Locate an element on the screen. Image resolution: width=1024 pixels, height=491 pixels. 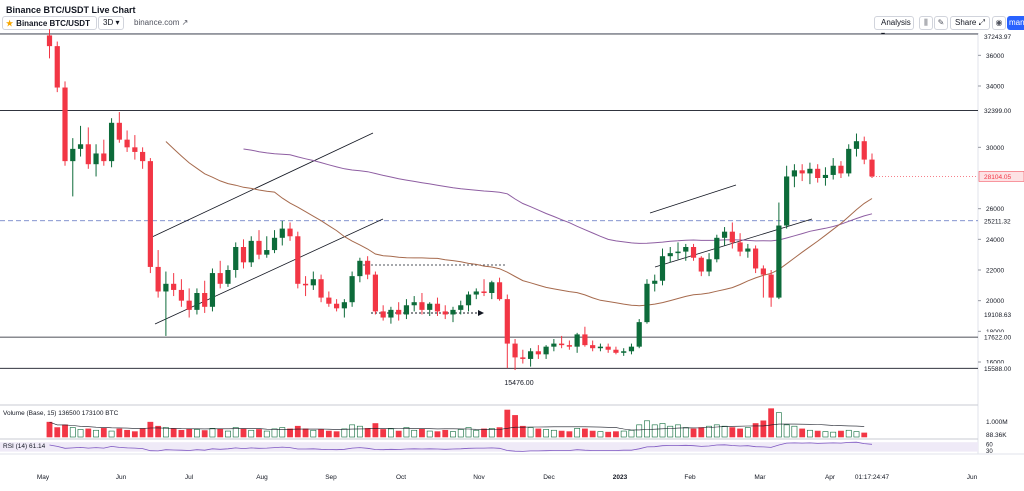
price-label-box is located at coordinates (1001, 220).